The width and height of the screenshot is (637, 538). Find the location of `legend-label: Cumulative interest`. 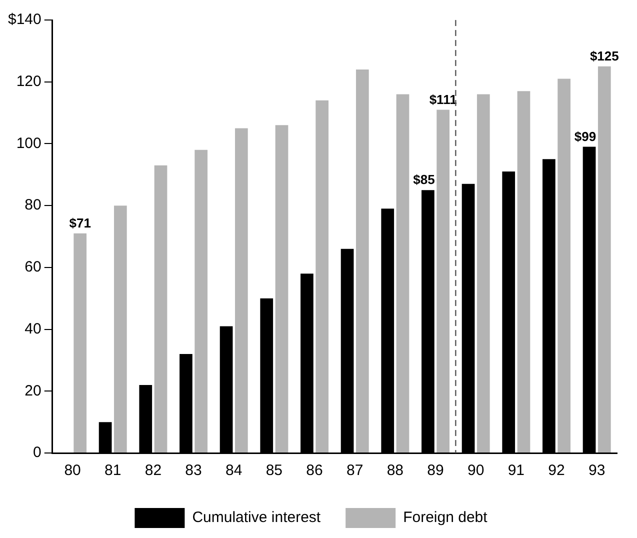

legend-label: Cumulative interest is located at coordinates (257, 517).